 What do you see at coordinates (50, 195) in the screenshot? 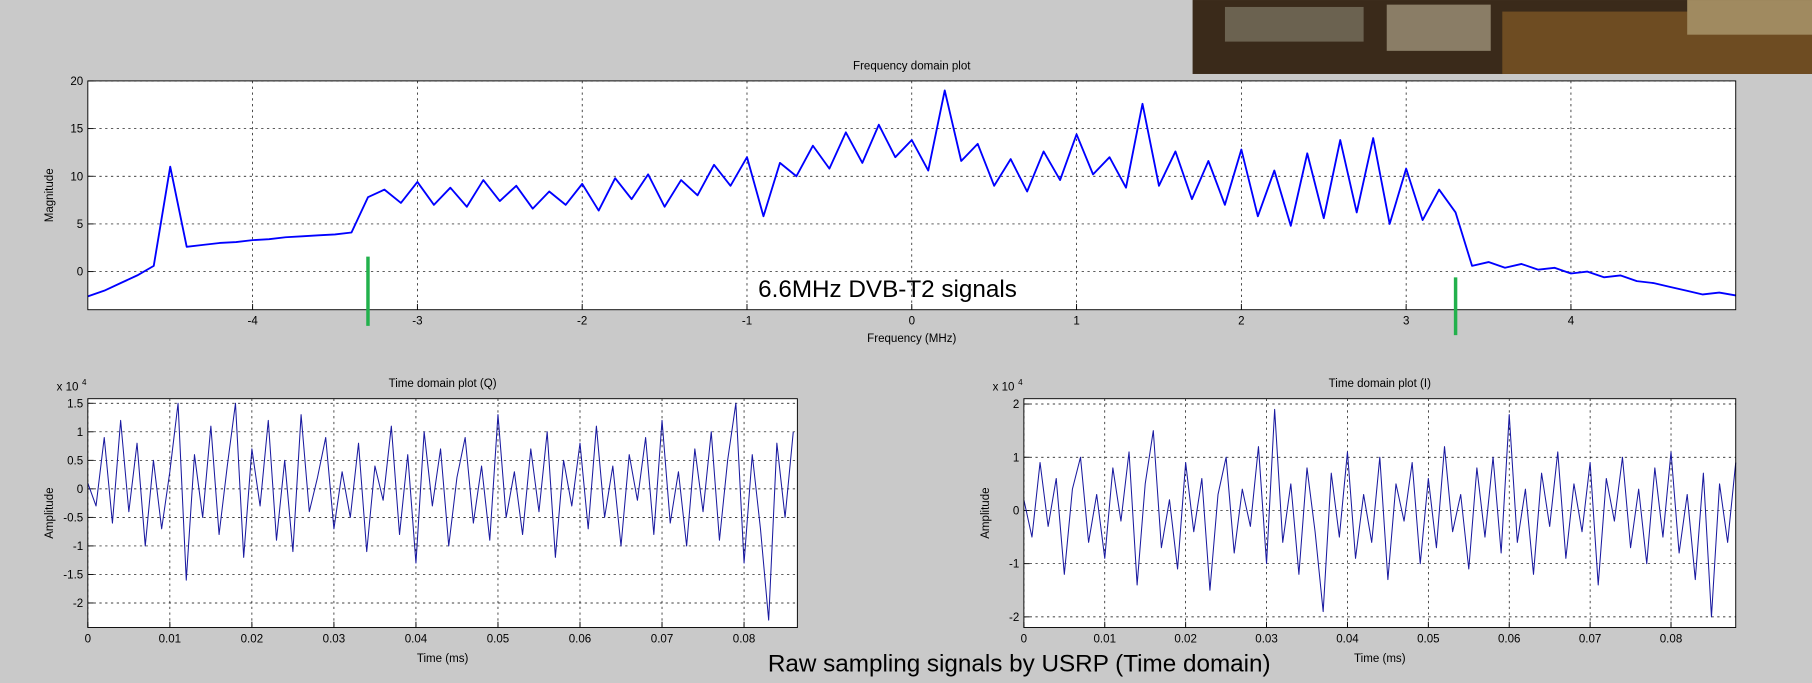
I see `y-axis-label: Magnitude` at bounding box center [50, 195].